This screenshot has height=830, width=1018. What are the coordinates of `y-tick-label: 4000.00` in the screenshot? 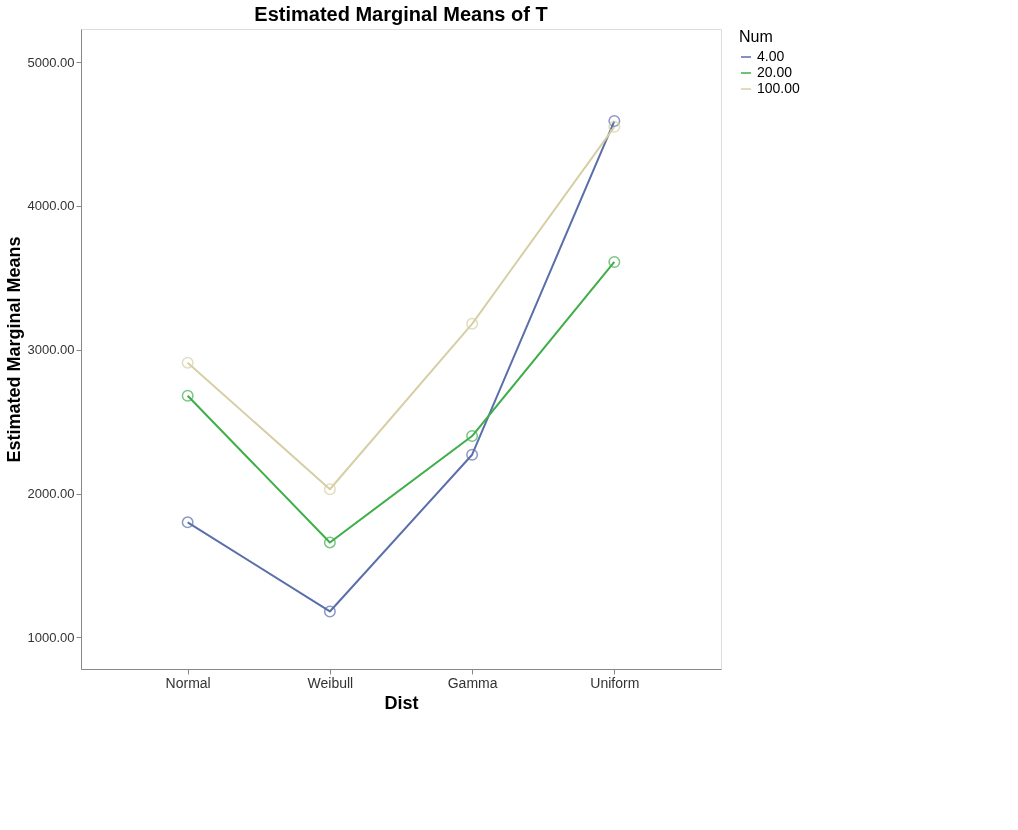 It's located at (51, 206).